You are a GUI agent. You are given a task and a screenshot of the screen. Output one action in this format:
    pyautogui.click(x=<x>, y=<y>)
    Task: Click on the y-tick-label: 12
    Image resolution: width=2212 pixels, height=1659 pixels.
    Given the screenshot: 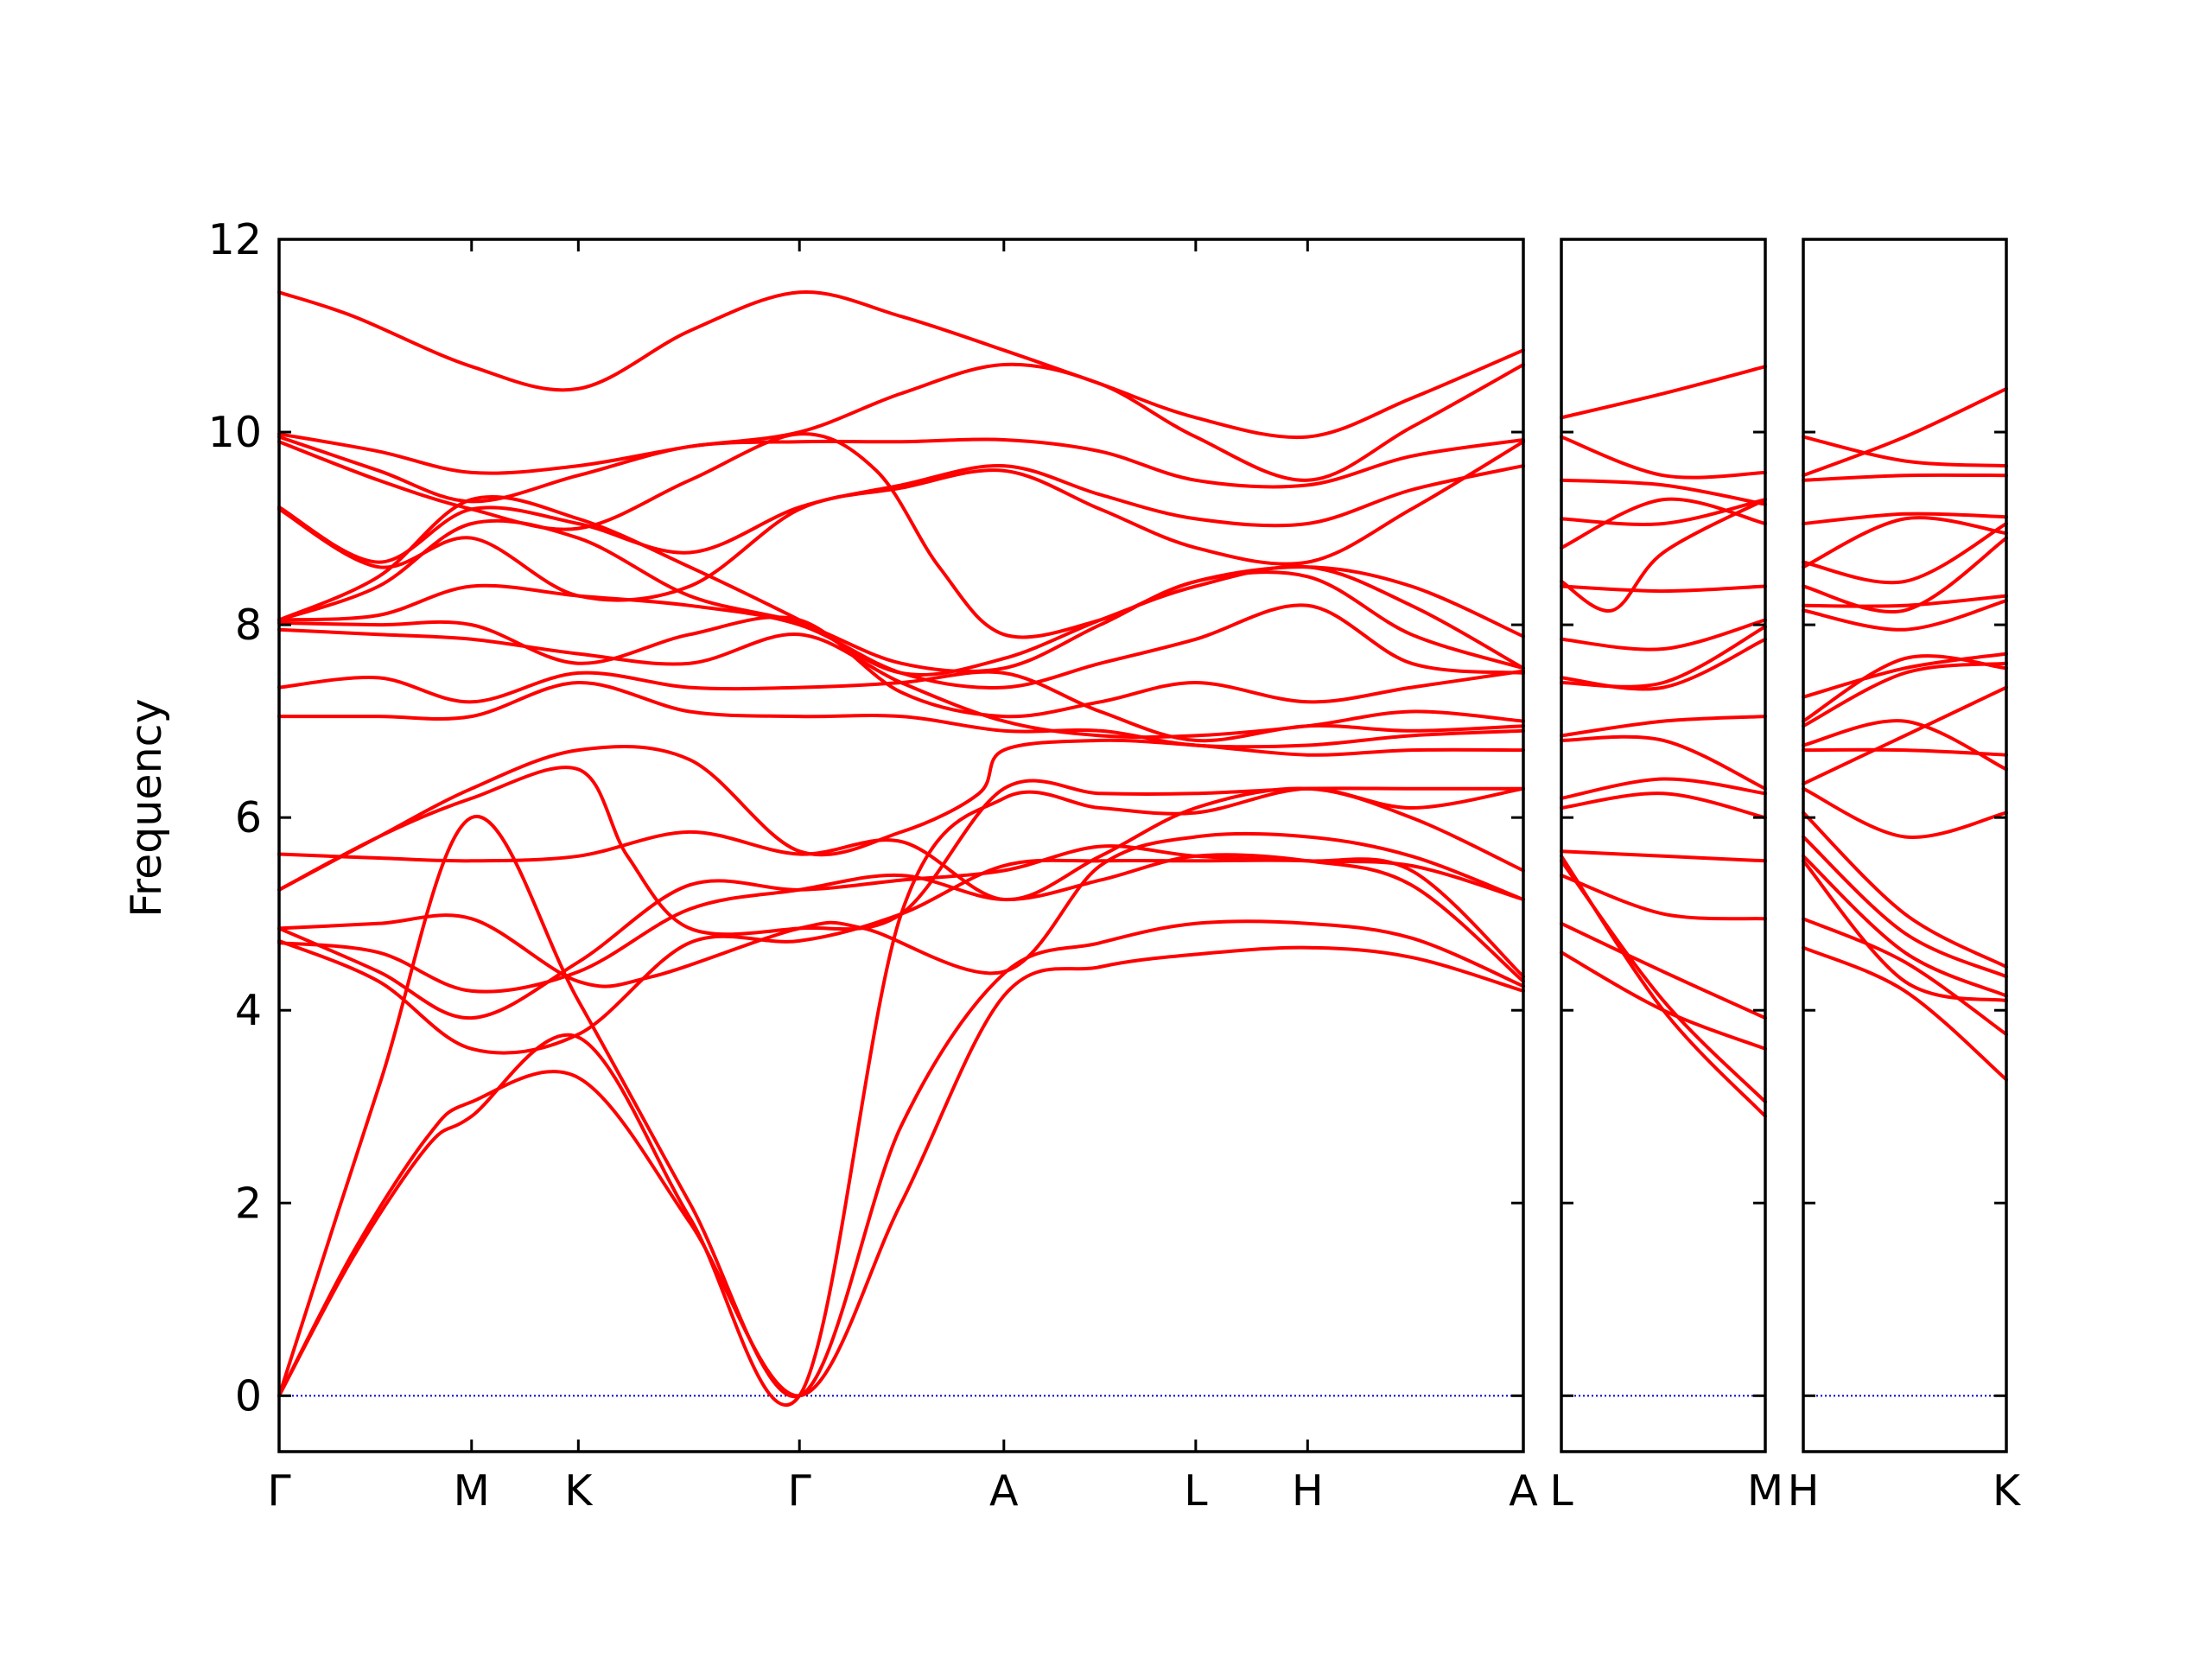 What is the action you would take?
    pyautogui.click(x=235, y=239)
    